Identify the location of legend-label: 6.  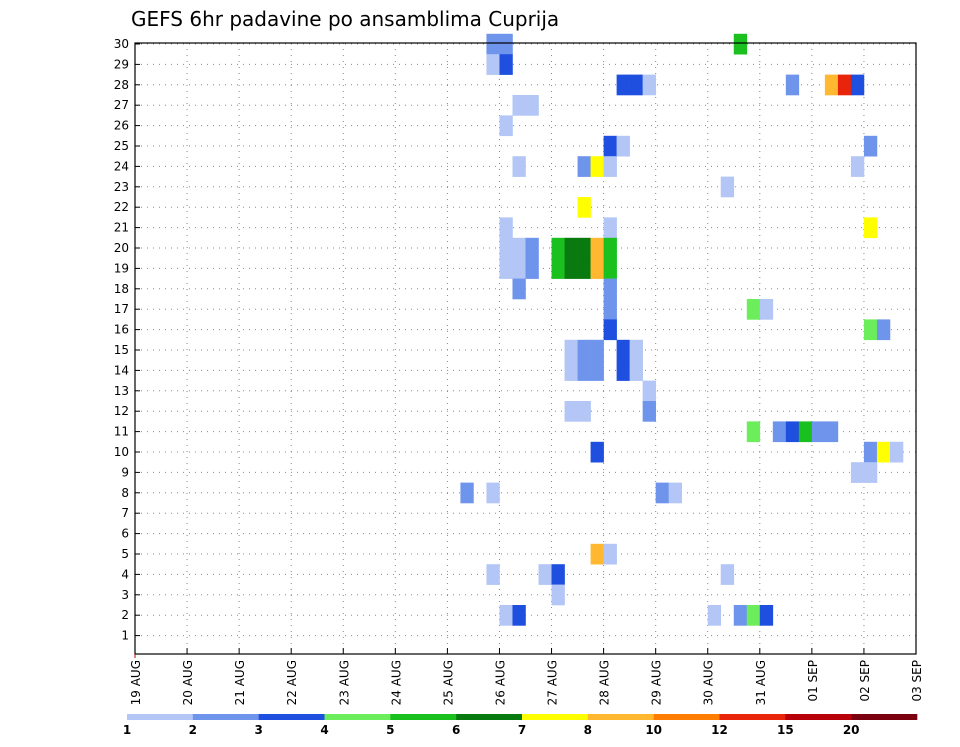
(456, 730).